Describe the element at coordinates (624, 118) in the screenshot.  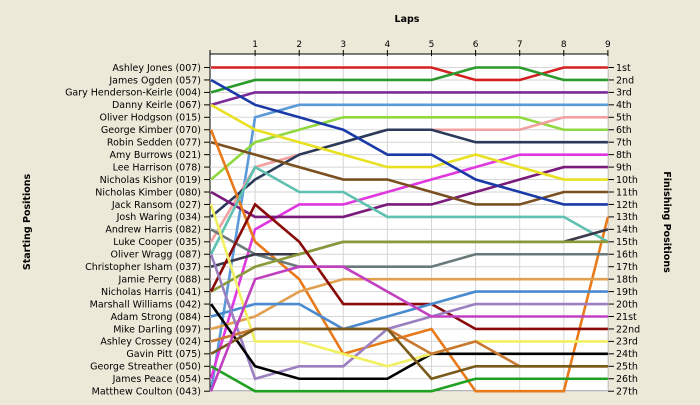
I see `finish-label: 5th` at that location.